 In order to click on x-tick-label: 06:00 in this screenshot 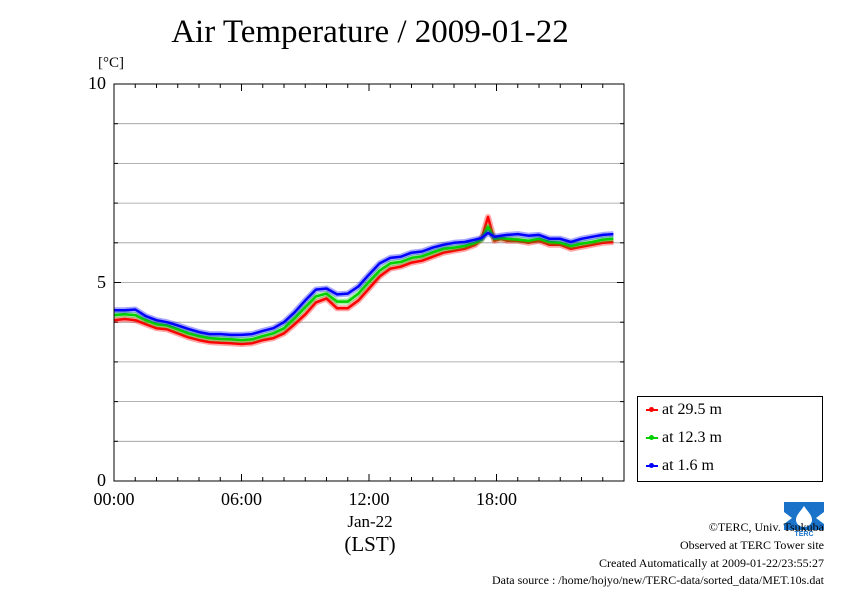, I will do `click(241, 499)`.